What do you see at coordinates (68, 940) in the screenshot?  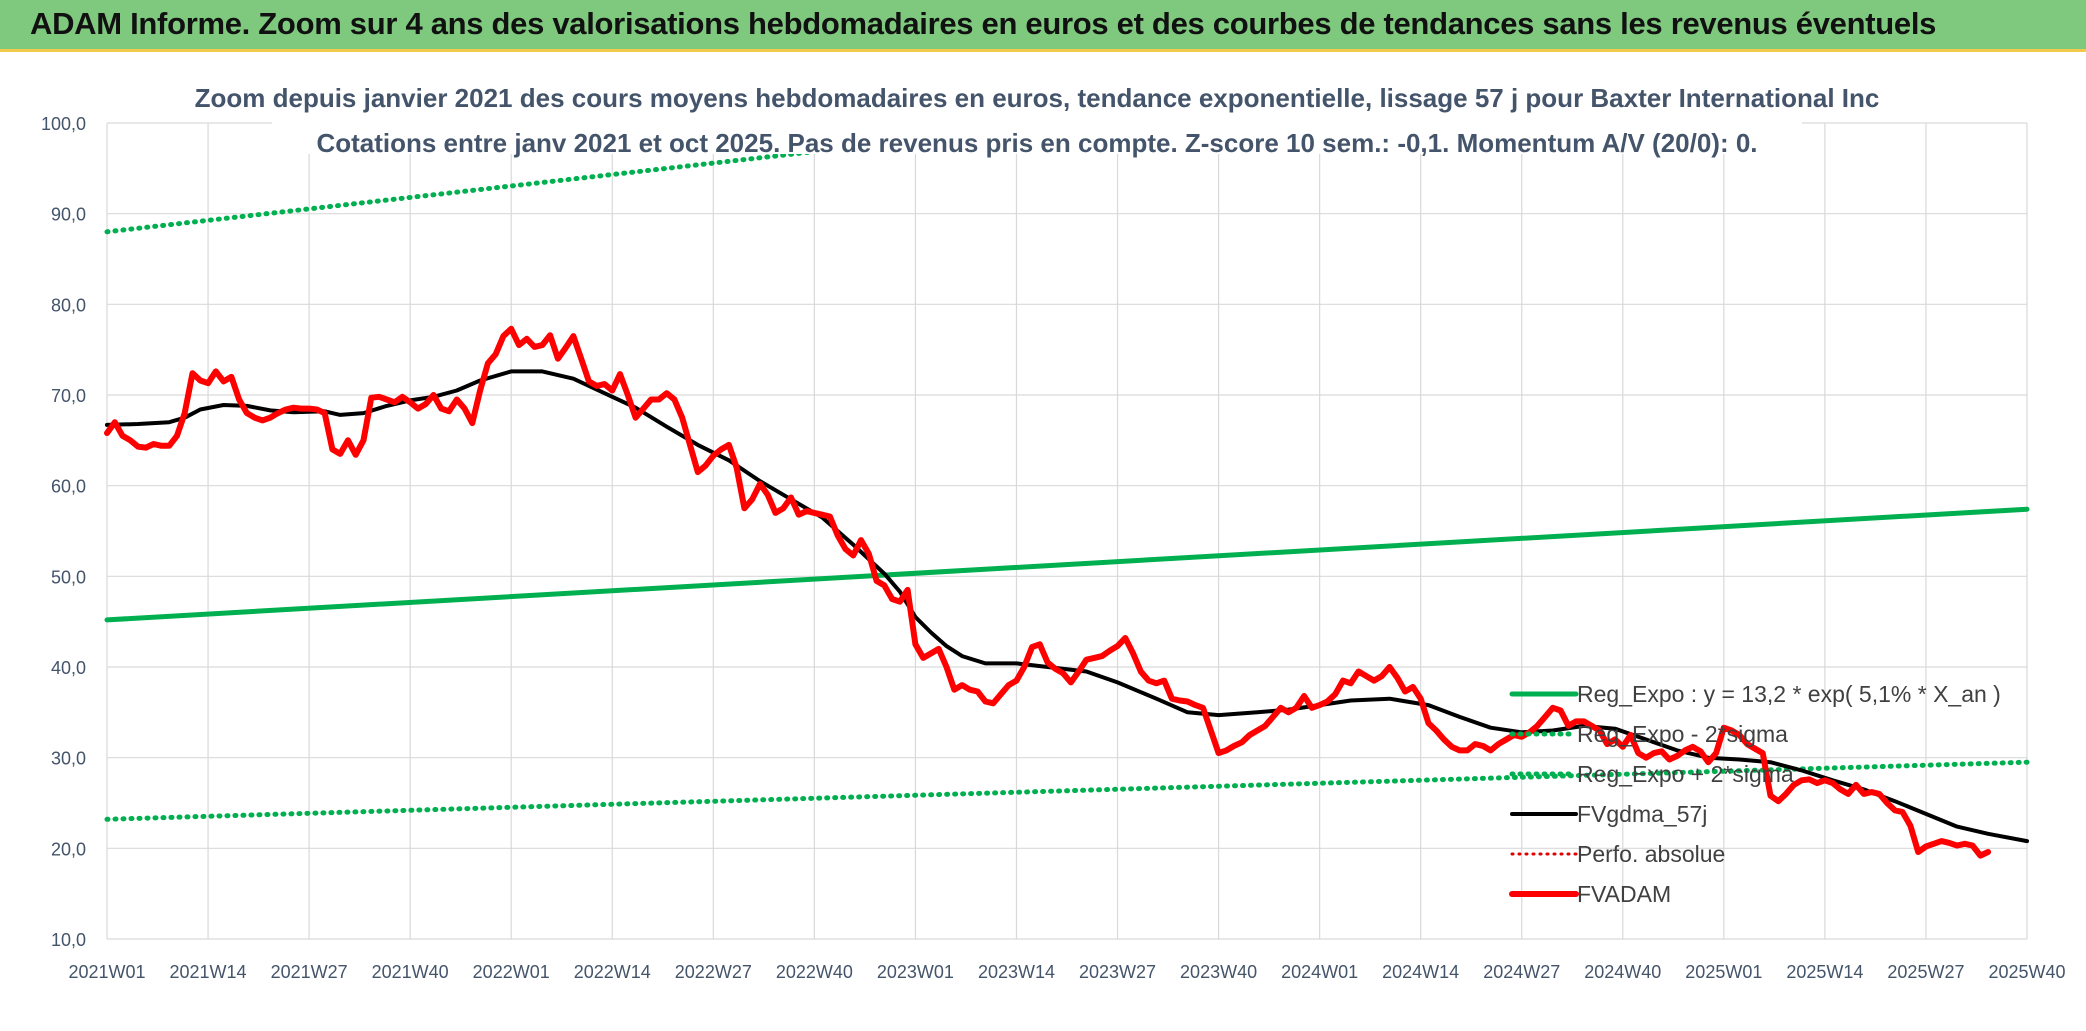 I see `y-tick-label: 10,0` at bounding box center [68, 940].